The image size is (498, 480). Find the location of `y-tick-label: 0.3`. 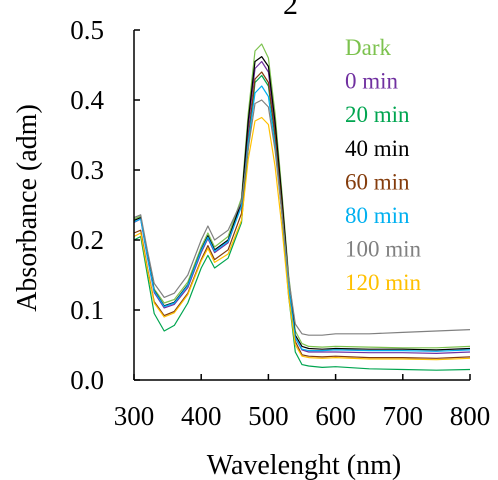

y-tick-label: 0.3 is located at coordinates (87, 170).